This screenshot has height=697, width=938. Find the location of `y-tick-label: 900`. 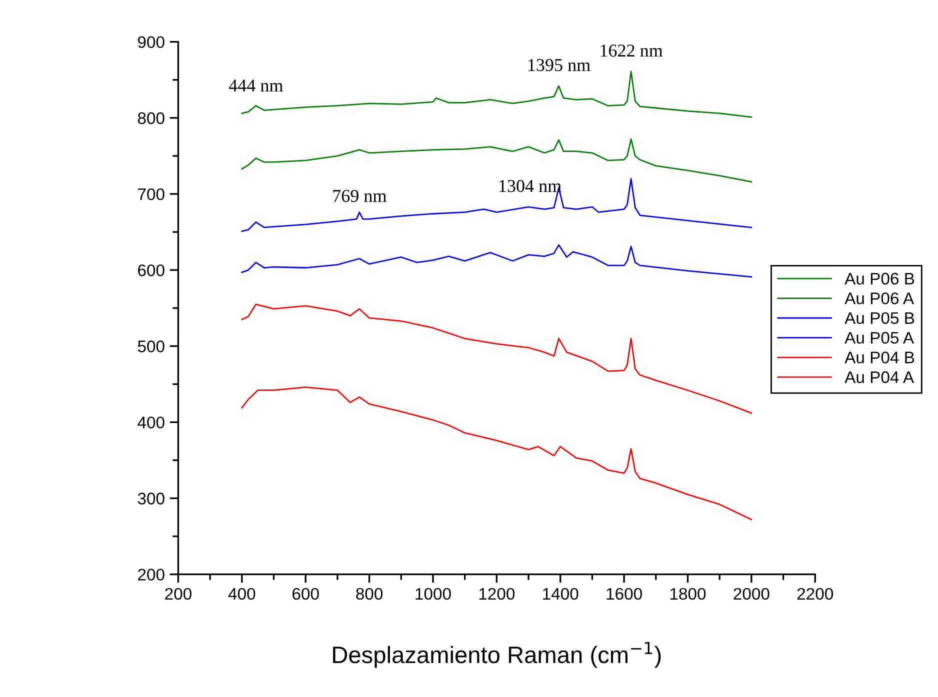

y-tick-label: 900 is located at coordinates (151, 42).